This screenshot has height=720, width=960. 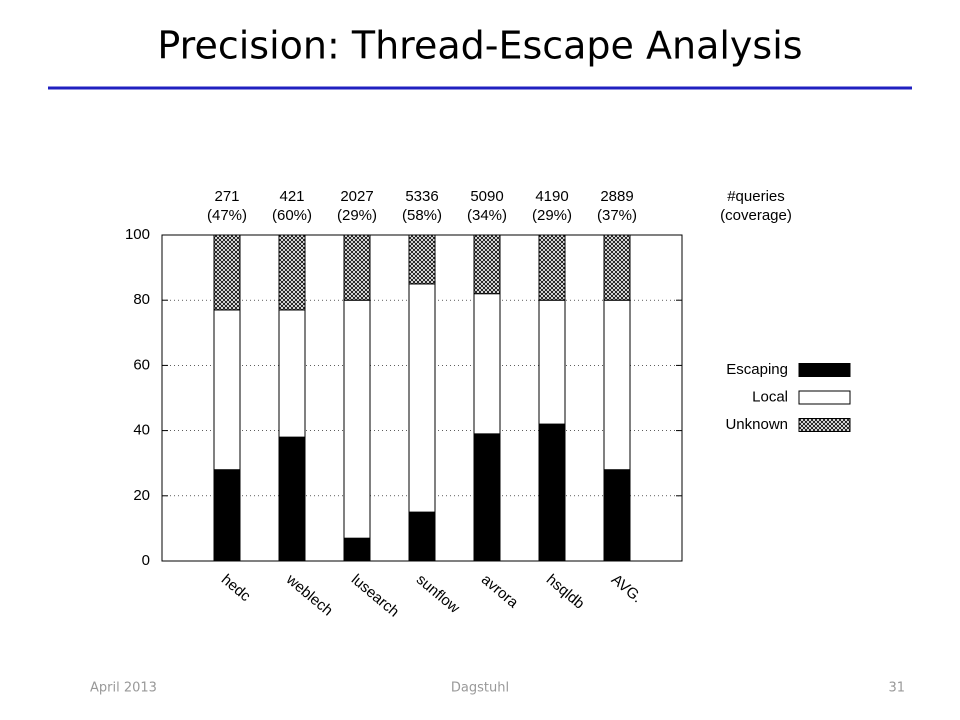 I want to click on slide-title: Precision: Thread-Escape Analysis, so click(x=479, y=46).